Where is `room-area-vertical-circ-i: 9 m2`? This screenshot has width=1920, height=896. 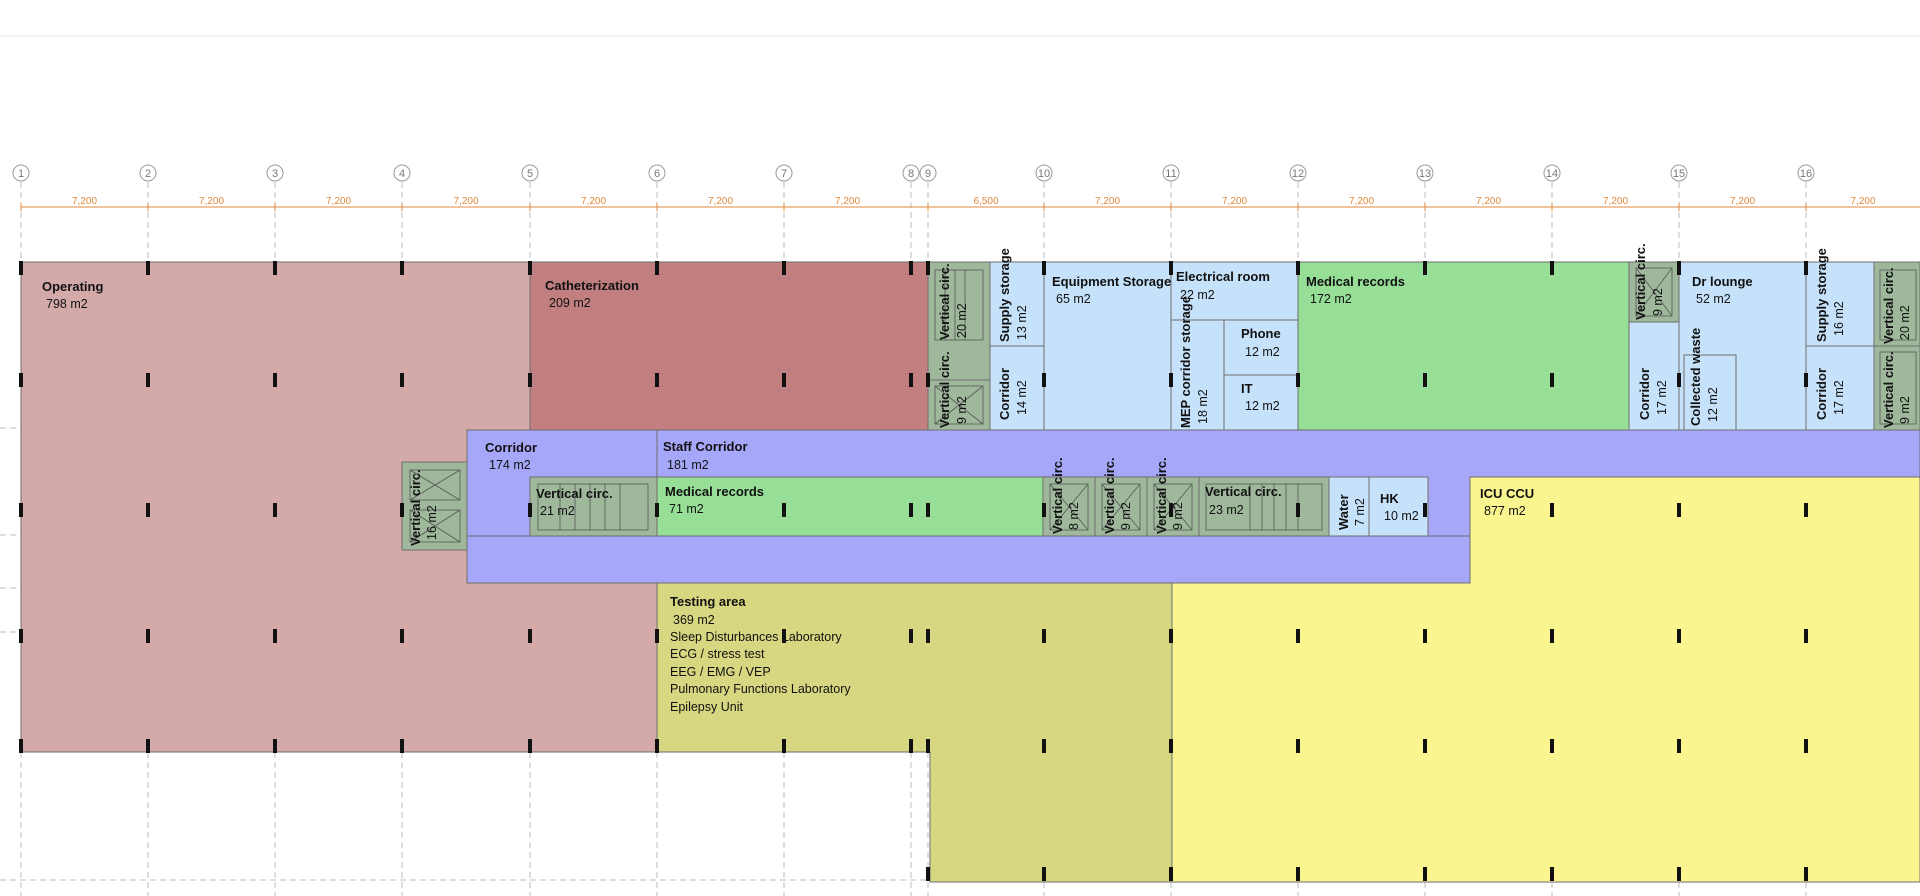
room-area-vertical-circ-i: 9 m2 is located at coordinates (1126, 516).